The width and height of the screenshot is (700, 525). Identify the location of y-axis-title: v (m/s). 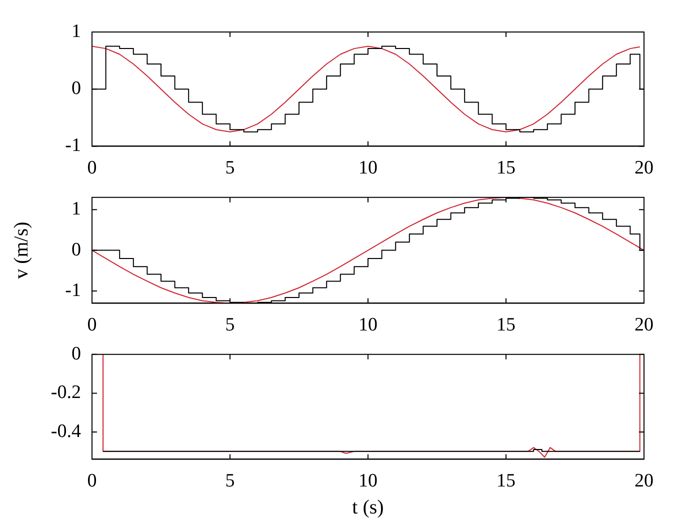
(21, 250).